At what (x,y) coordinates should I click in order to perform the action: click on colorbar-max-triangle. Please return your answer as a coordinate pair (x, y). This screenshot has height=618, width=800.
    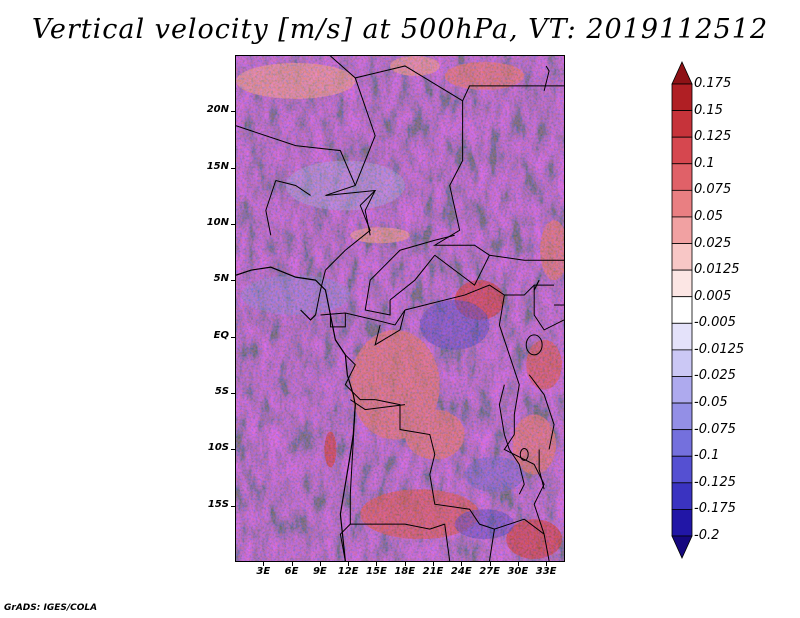
    Looking at the image, I should click on (682, 73).